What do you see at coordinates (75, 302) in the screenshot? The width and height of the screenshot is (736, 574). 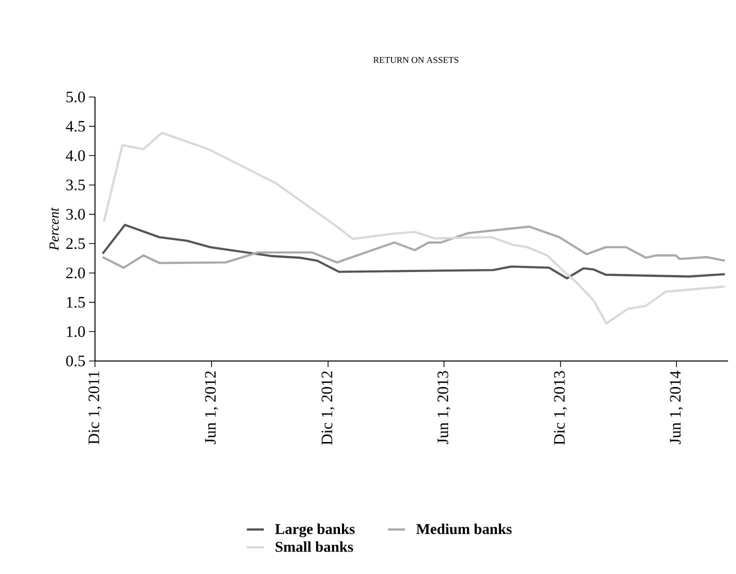 I see `y-tick-label: 1.5` at bounding box center [75, 302].